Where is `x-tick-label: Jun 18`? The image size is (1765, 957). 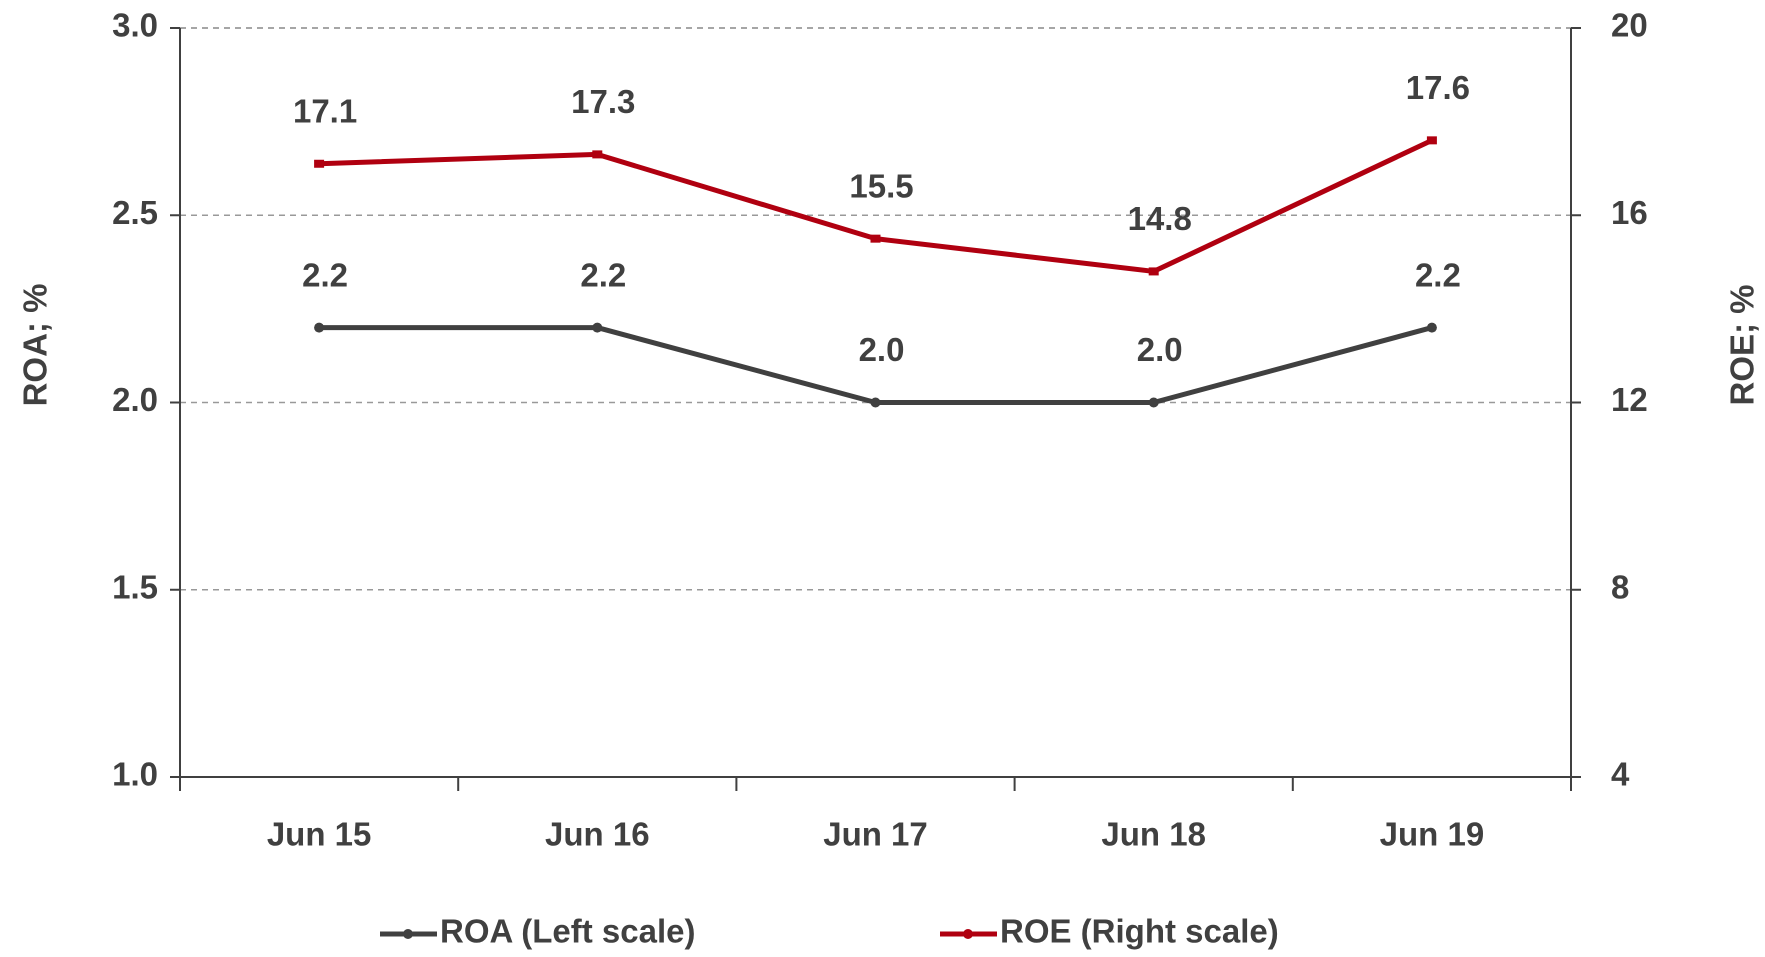 x-tick-label: Jun 18 is located at coordinates (1153, 834).